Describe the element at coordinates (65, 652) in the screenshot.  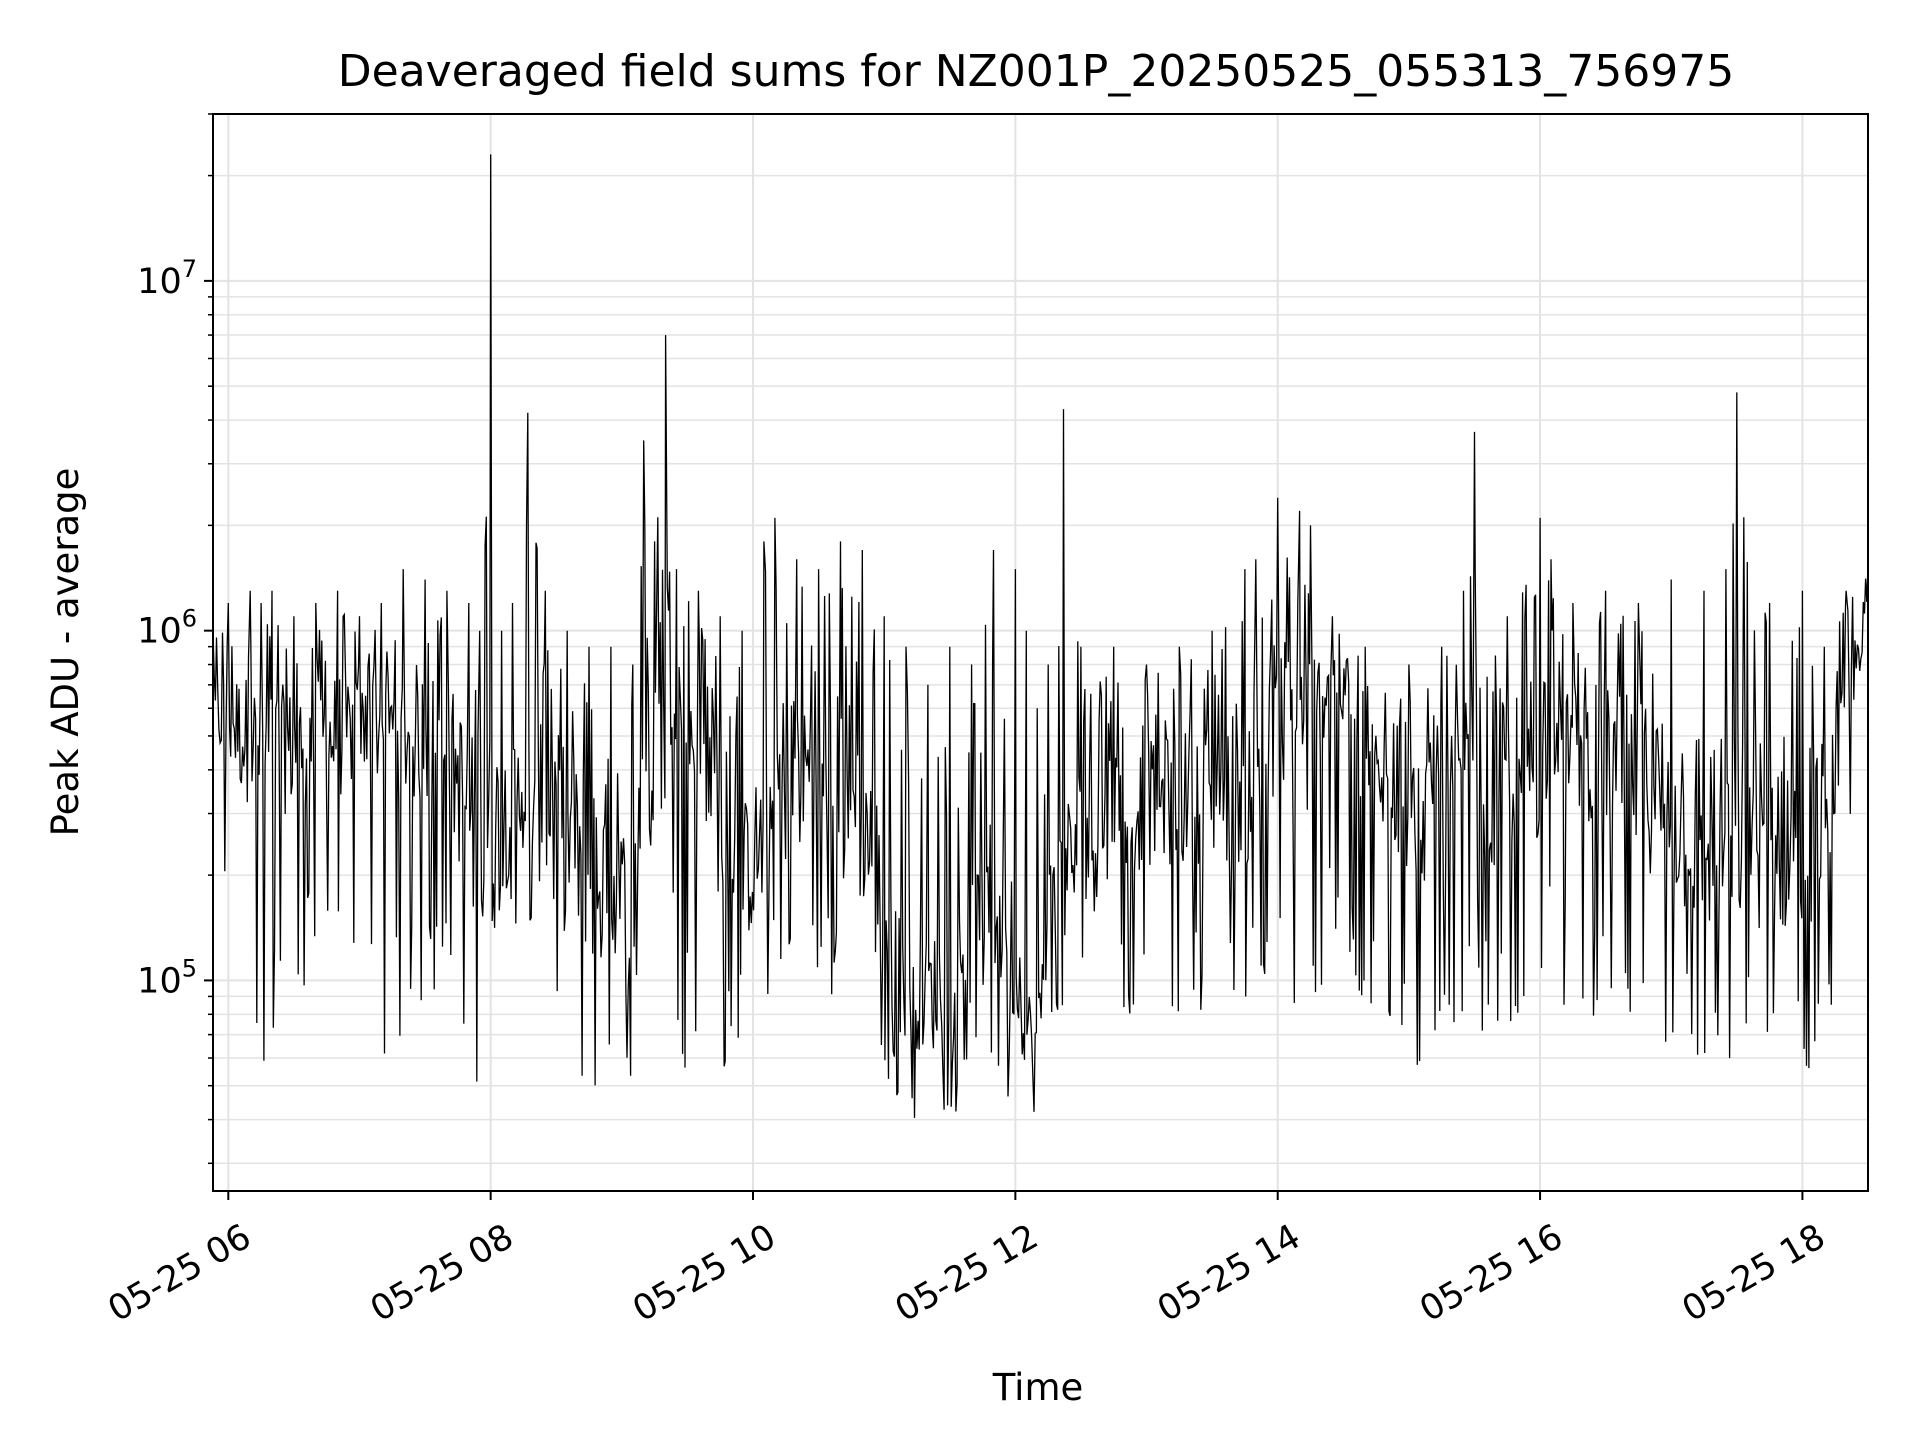
I see `y-axis-label: Peak ADU - average` at that location.